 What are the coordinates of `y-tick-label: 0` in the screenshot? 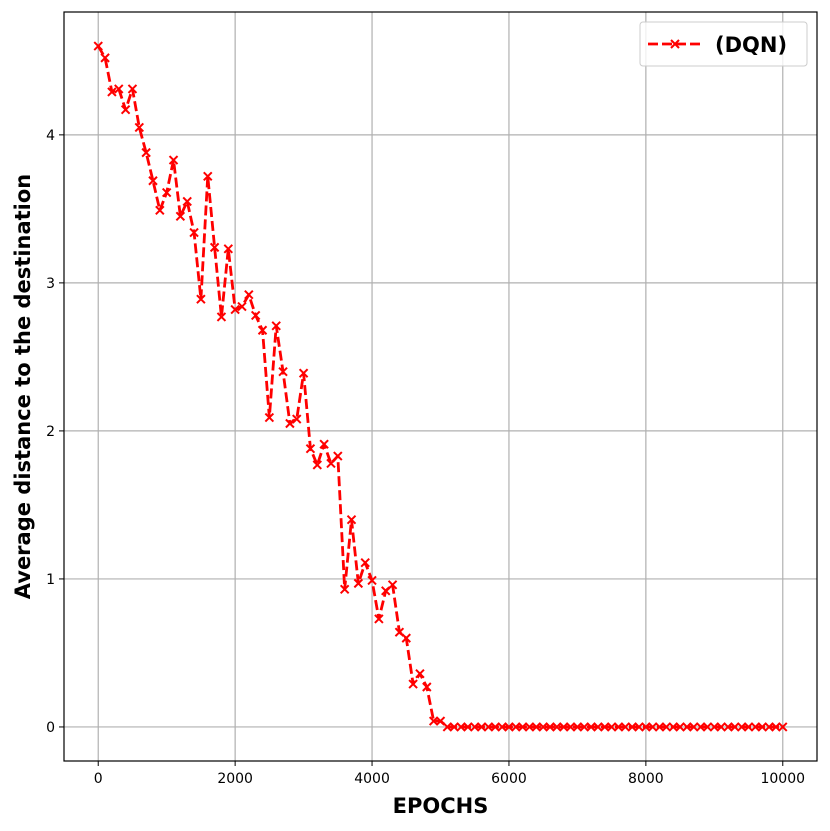 It's located at (50, 728).